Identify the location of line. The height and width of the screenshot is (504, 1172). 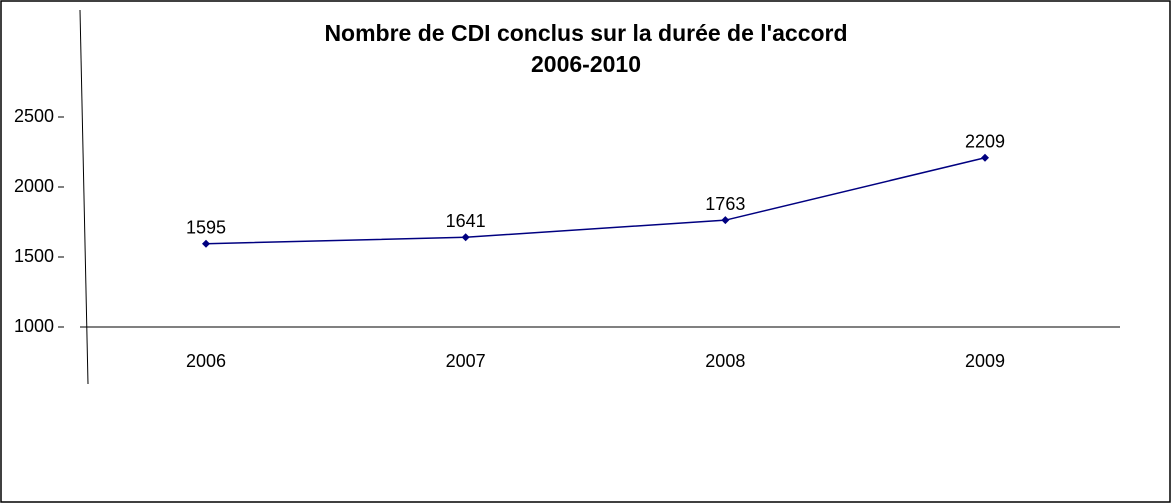
(595, 201).